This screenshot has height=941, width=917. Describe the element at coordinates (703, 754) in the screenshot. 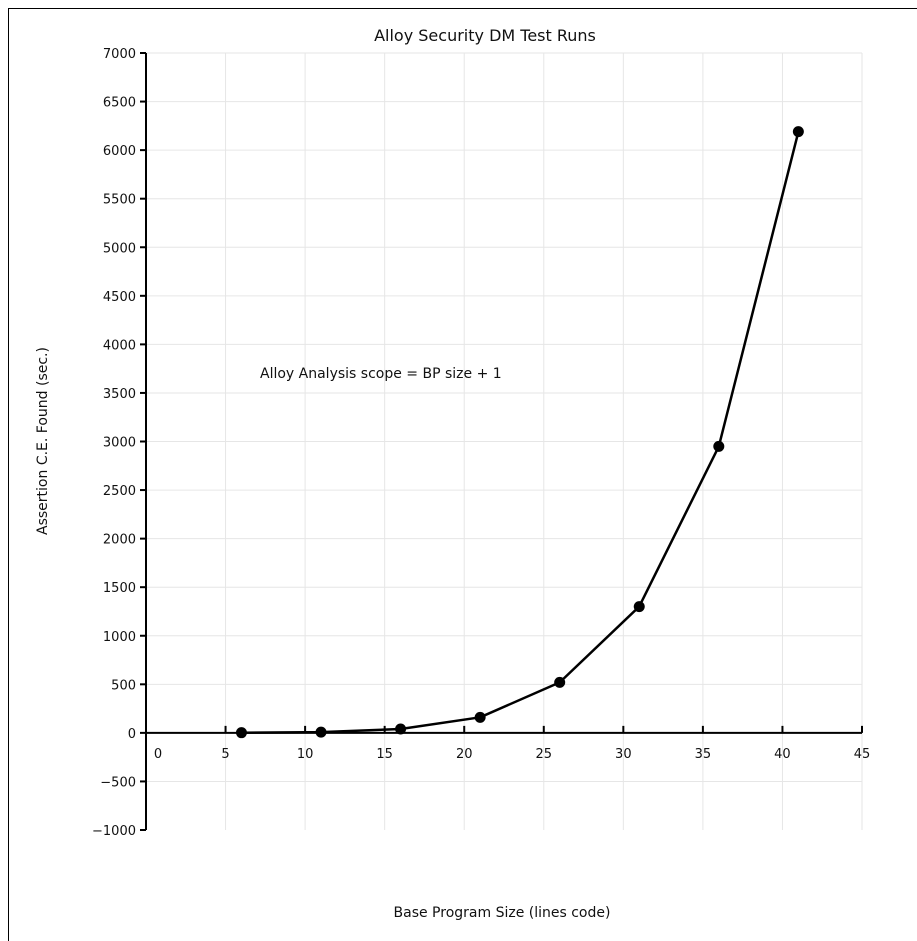

I see `x-tick-label: 35` at that location.